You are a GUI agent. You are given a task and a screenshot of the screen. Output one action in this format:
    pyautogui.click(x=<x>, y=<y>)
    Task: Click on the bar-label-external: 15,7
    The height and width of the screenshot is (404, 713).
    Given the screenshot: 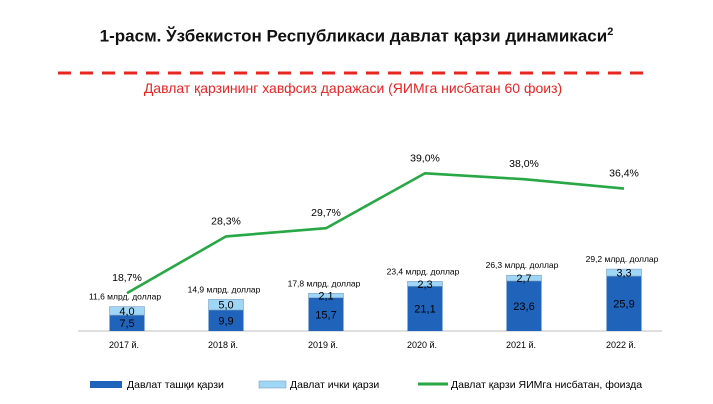 What is the action you would take?
    pyautogui.click(x=325, y=315)
    